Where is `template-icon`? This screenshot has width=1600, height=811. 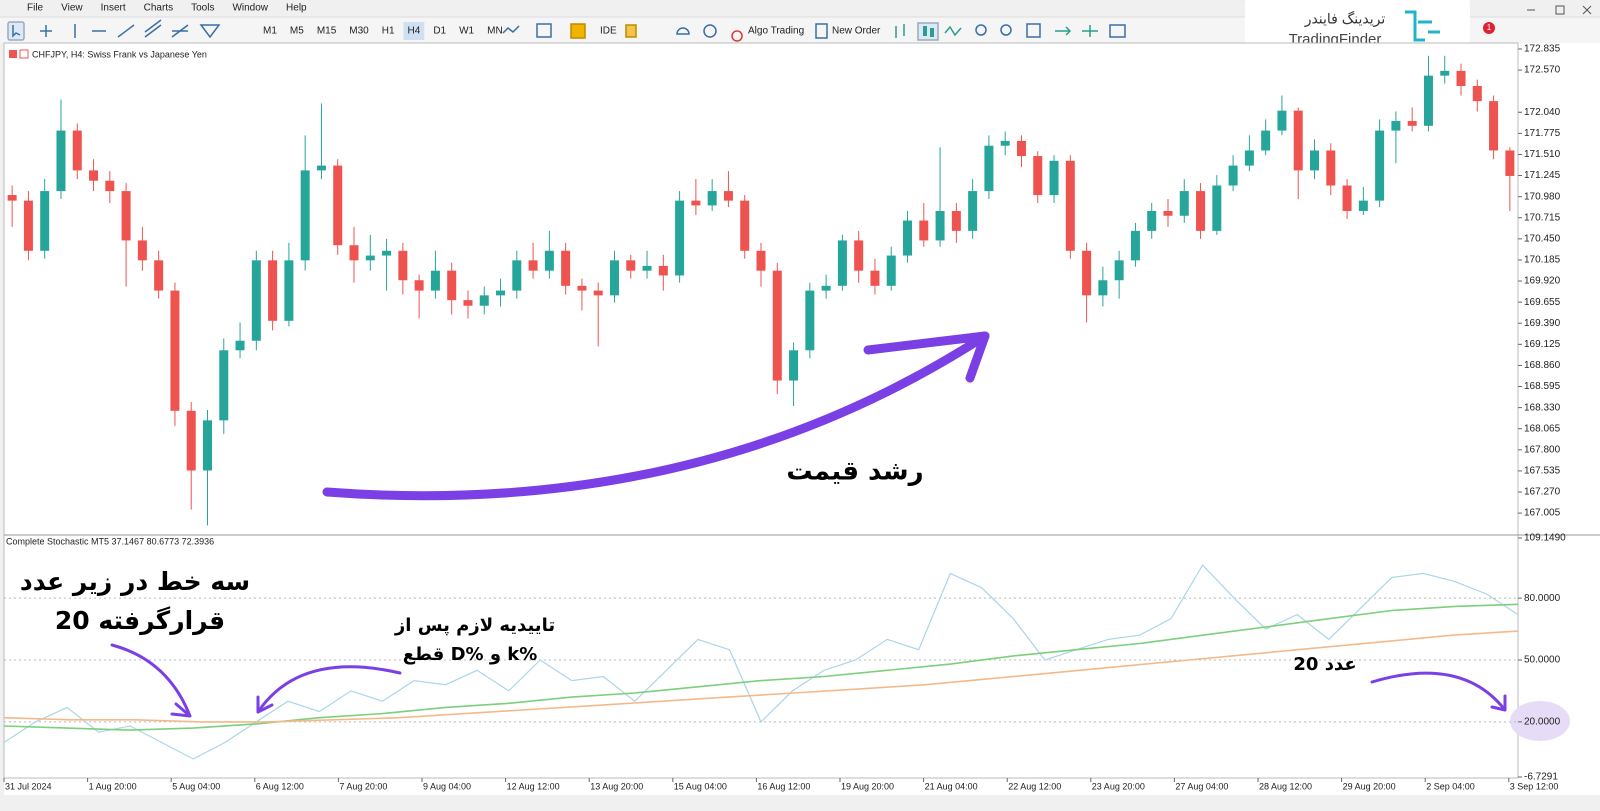
template-icon is located at coordinates (544, 30).